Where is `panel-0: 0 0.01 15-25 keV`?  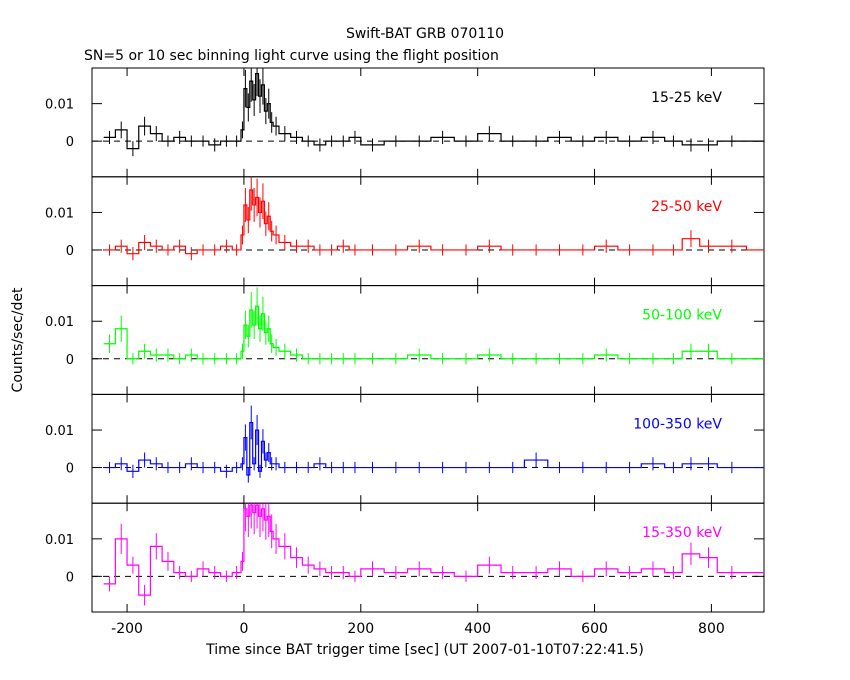
panel-0: 0 0.01 15-25 keV is located at coordinates (405, 122).